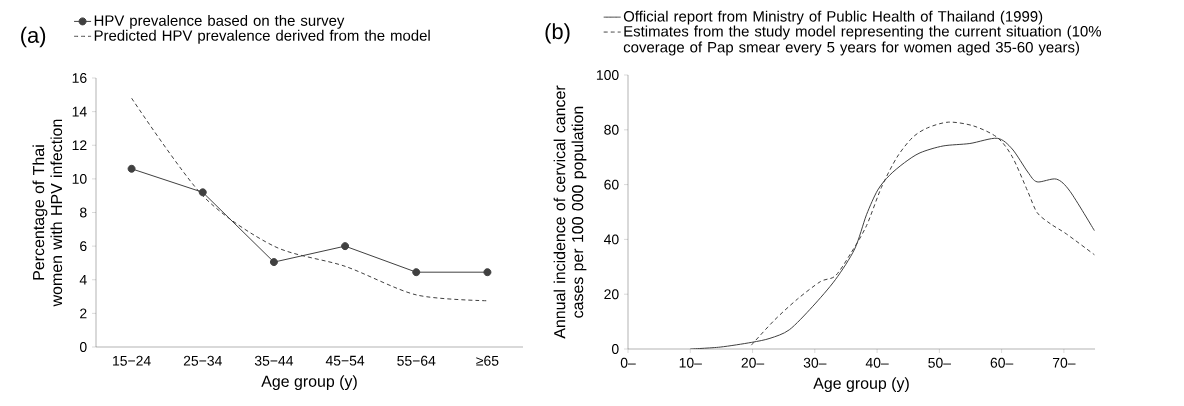 The image size is (1184, 406). Describe the element at coordinates (862, 40) in the screenshot. I see `legend-label: Estimates from the study model representing the current situation (10% coverage of Pap smear every 5 years for women aged 35-60 years)` at that location.